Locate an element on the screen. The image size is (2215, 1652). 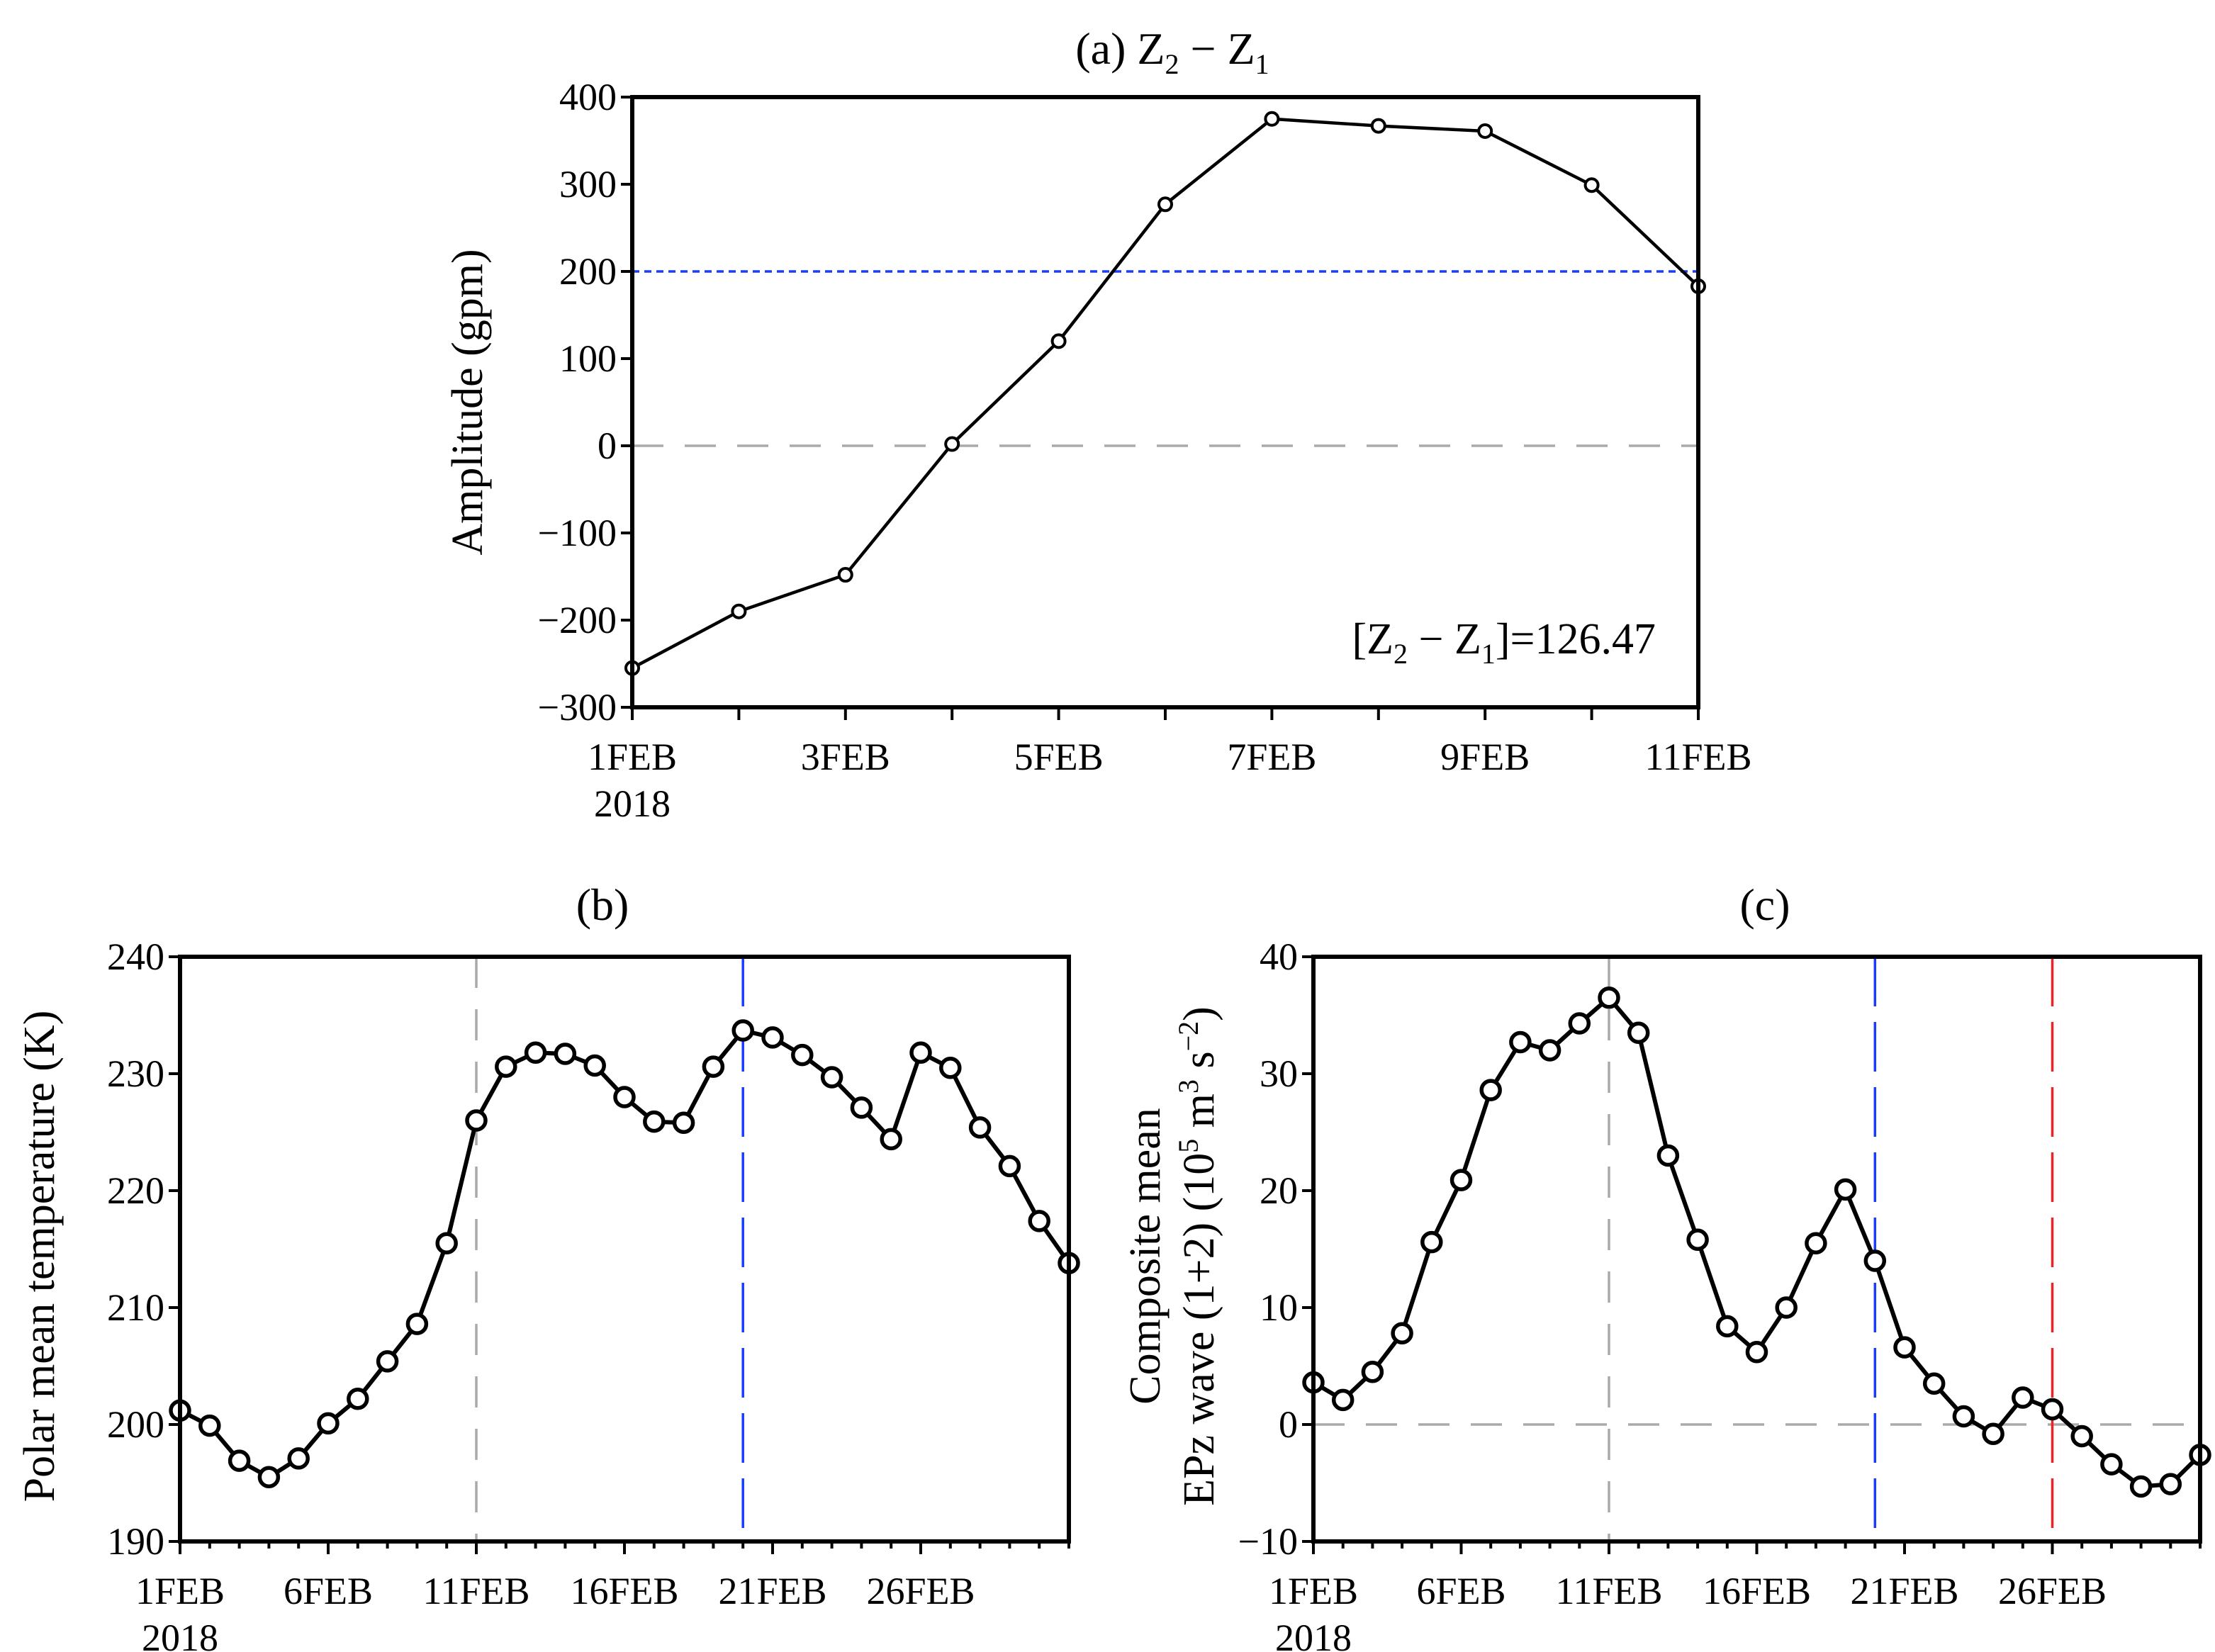
ylabel-superscript: 3 is located at coordinates (1188, 1086).